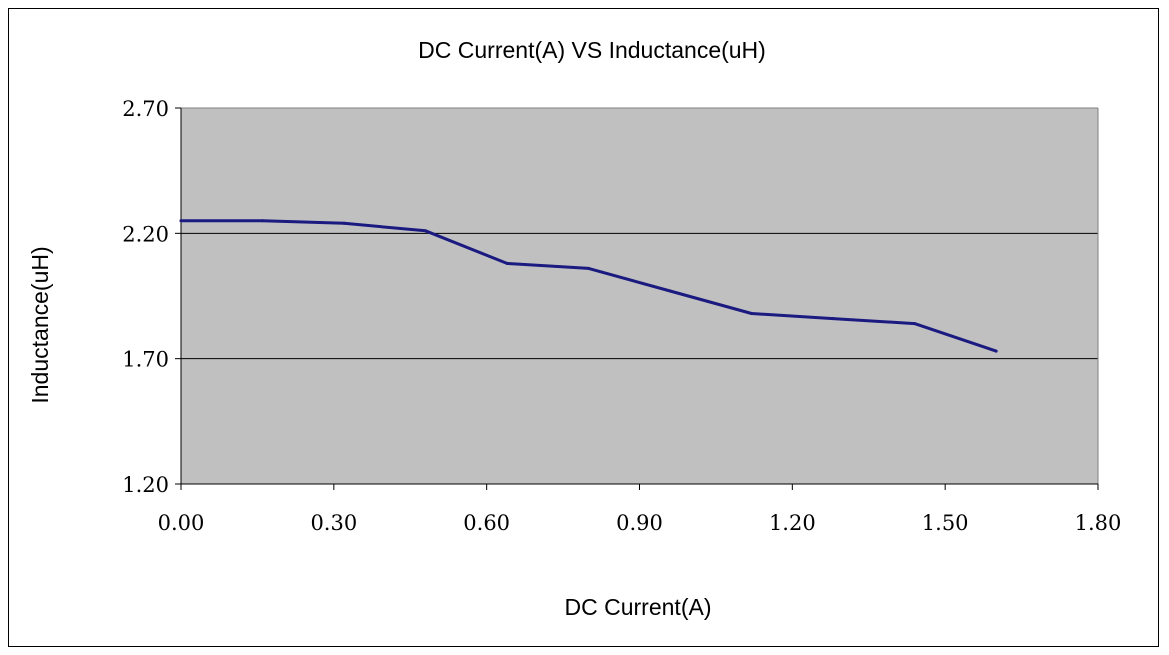 The width and height of the screenshot is (1169, 655). Describe the element at coordinates (592, 50) in the screenshot. I see `chart-title: DC Current(A) VS Inductance(uH)` at that location.